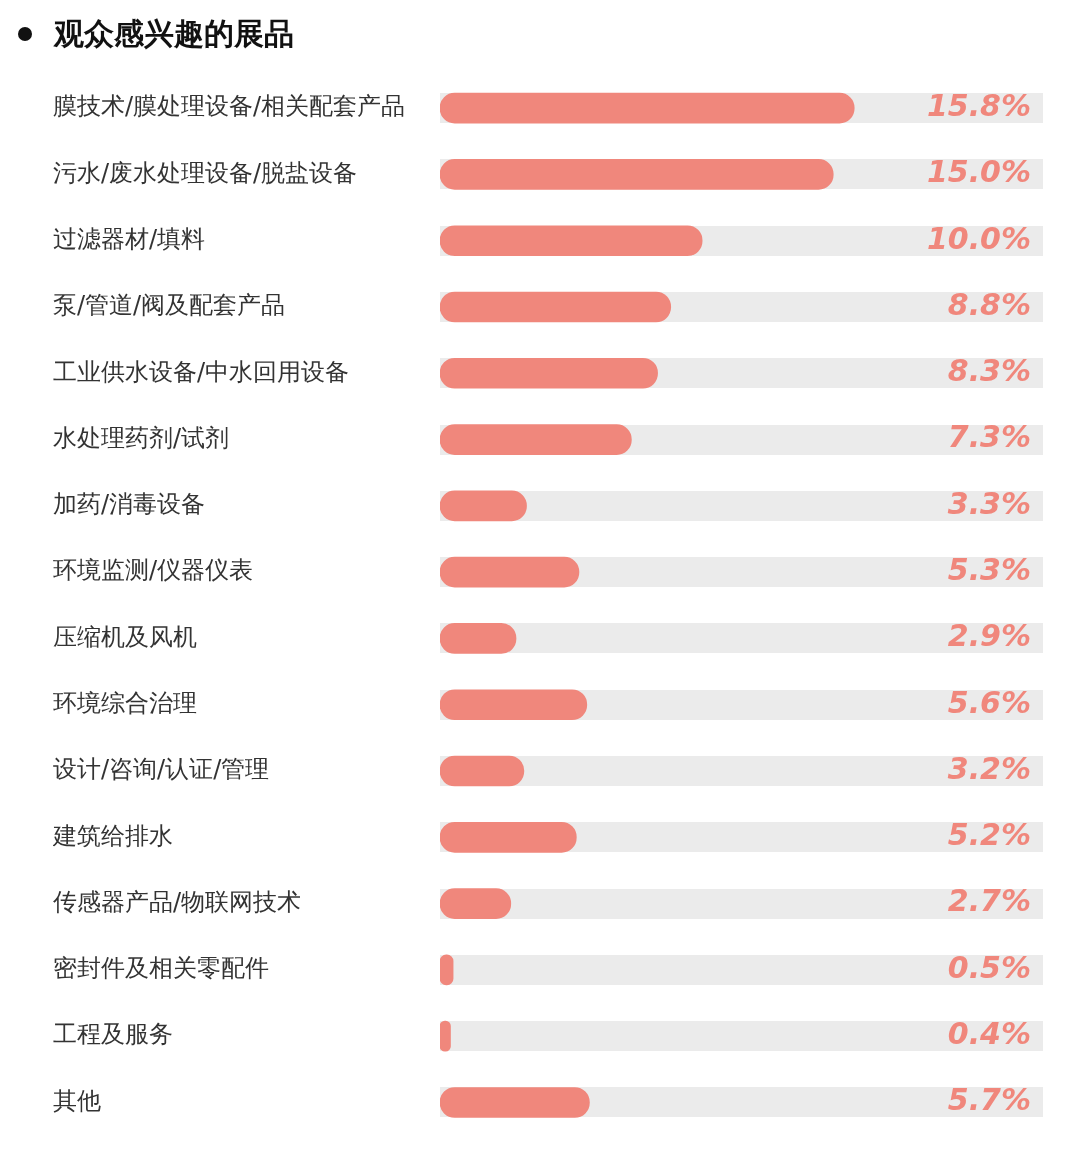  What do you see at coordinates (112, 835) in the screenshot?
I see `y-tick-label: 建筑给排水` at bounding box center [112, 835].